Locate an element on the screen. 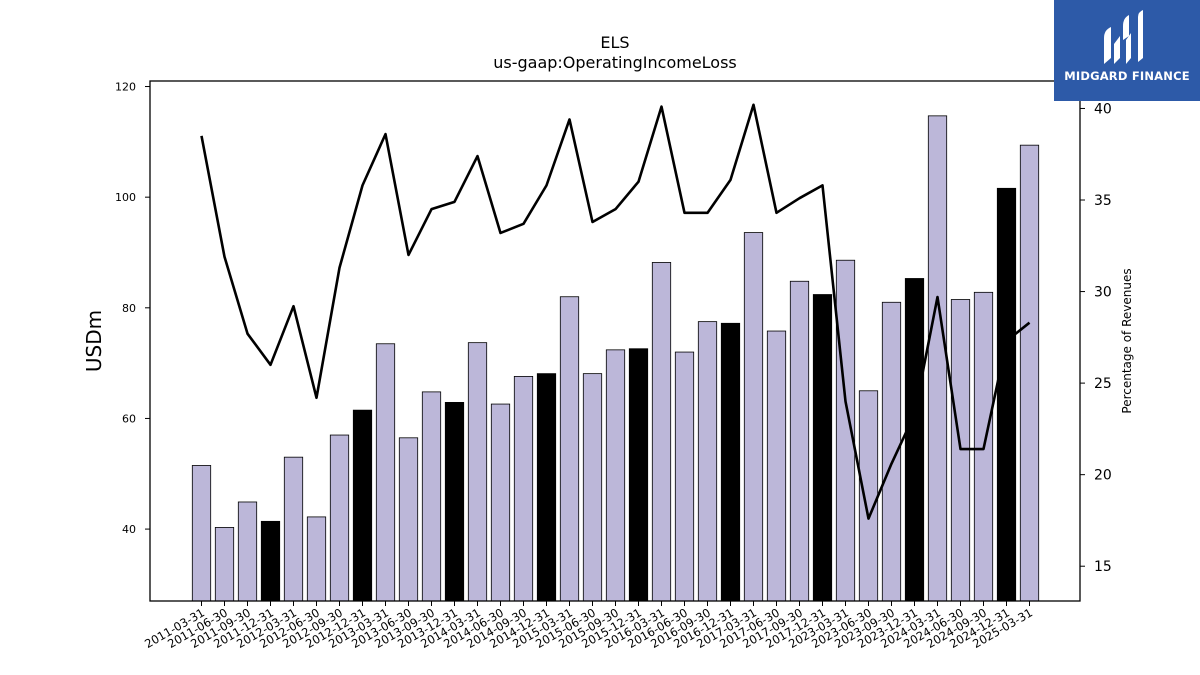 This screenshot has height=675, width=1200. logo-mark-icon is located at coordinates (1123, 37).